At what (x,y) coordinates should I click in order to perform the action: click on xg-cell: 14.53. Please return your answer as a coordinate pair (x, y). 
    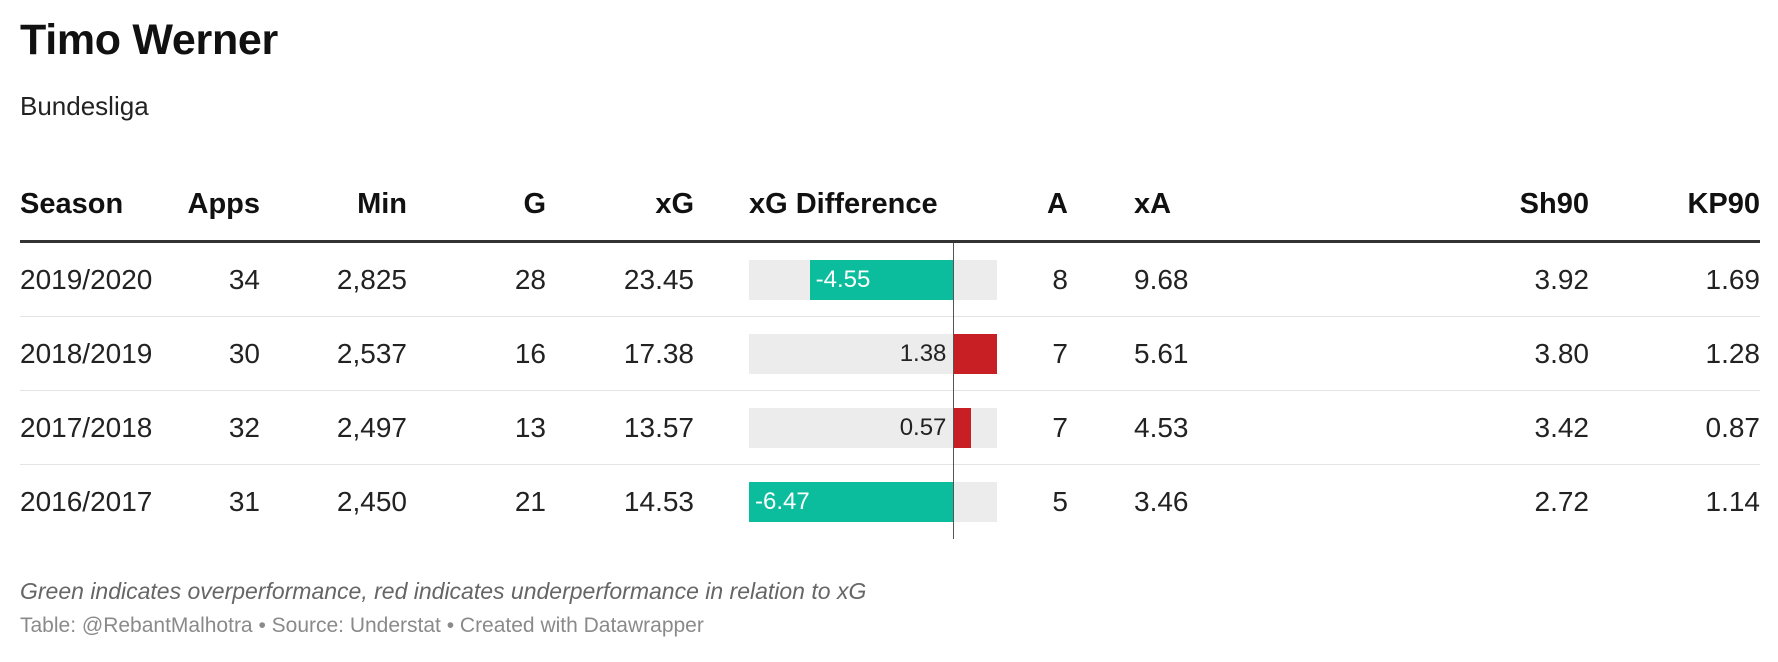
    Looking at the image, I should click on (658, 501).